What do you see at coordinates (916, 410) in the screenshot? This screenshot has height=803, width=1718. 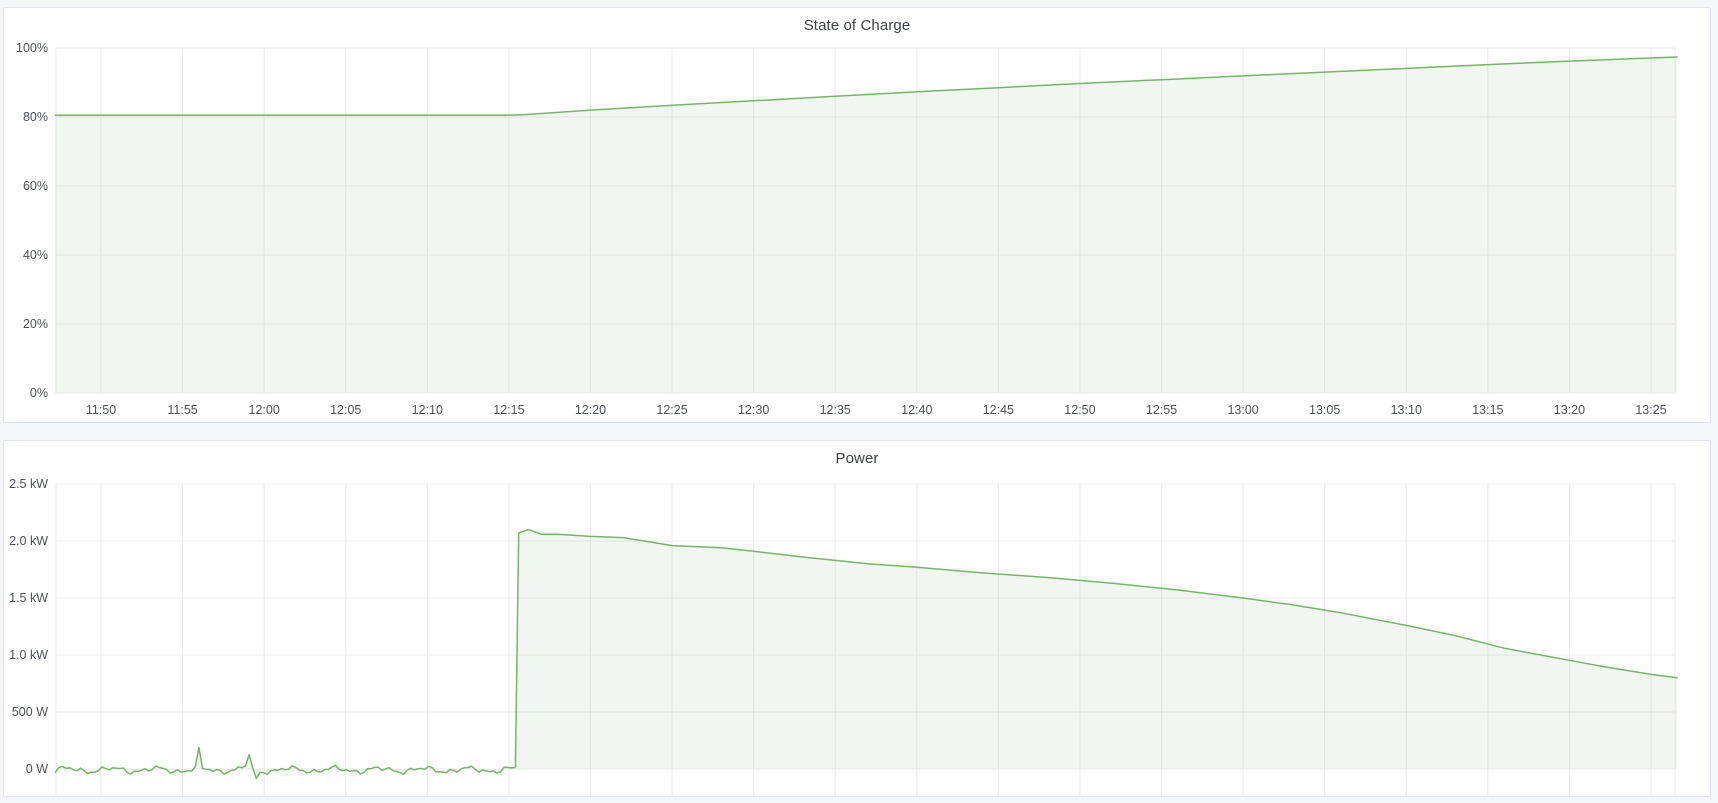 I see `x-axis-tick-label: 12:40` at bounding box center [916, 410].